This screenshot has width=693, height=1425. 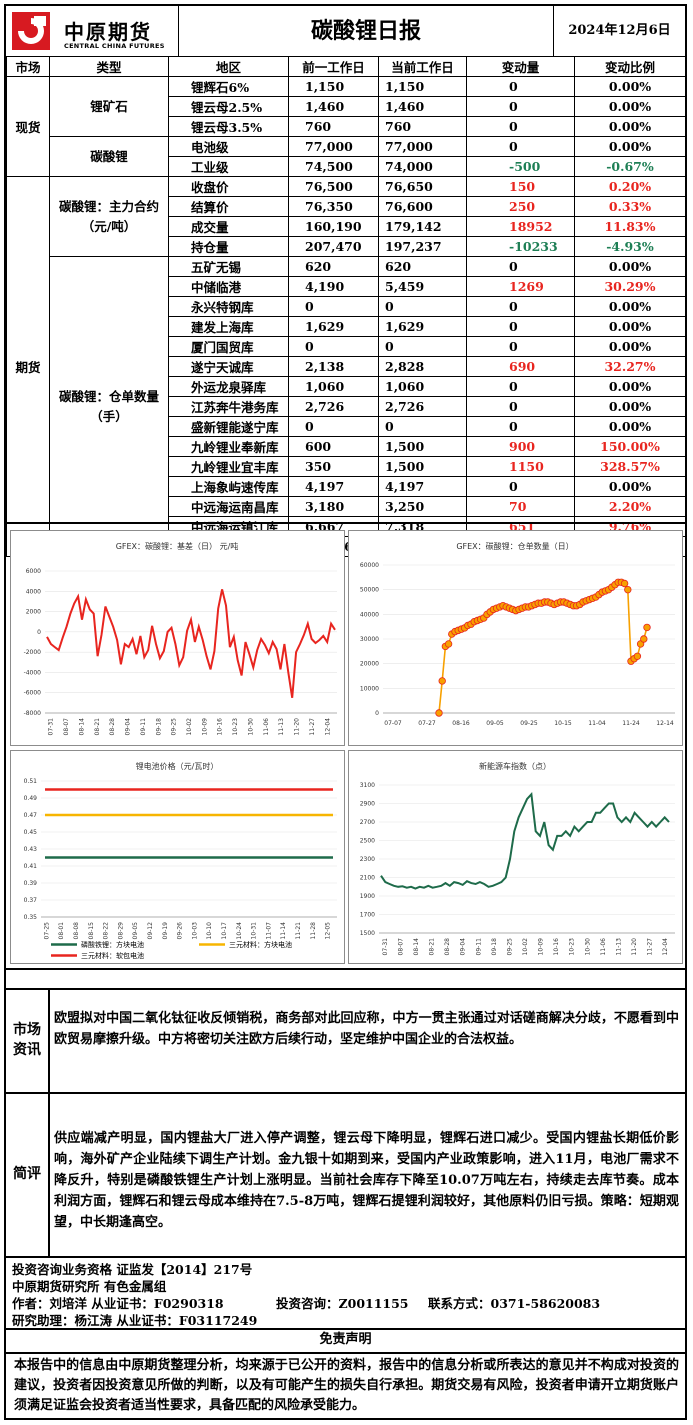 I want to click on region-cell: 工业级, so click(x=228, y=166).